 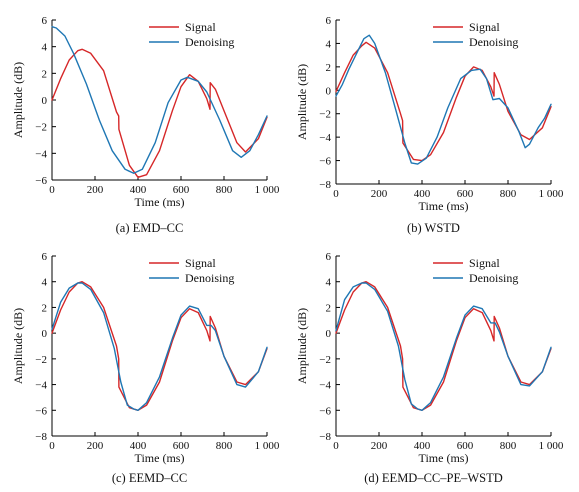 What do you see at coordinates (433, 478) in the screenshot?
I see `panel-caption: (d) EEMD–CC–PE–WSTD` at bounding box center [433, 478].